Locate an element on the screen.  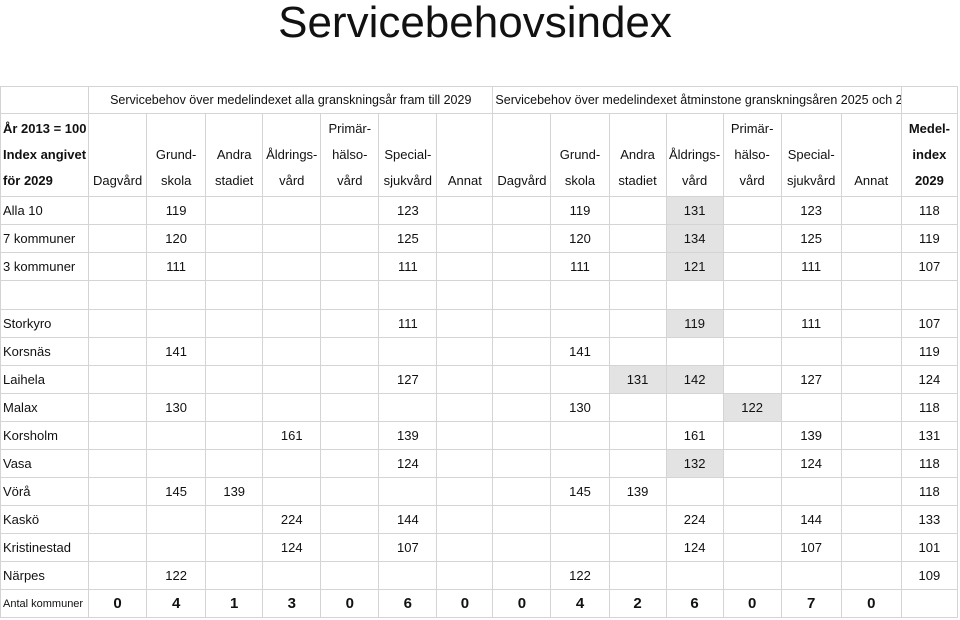
row-label: Närpes is located at coordinates (45, 575).